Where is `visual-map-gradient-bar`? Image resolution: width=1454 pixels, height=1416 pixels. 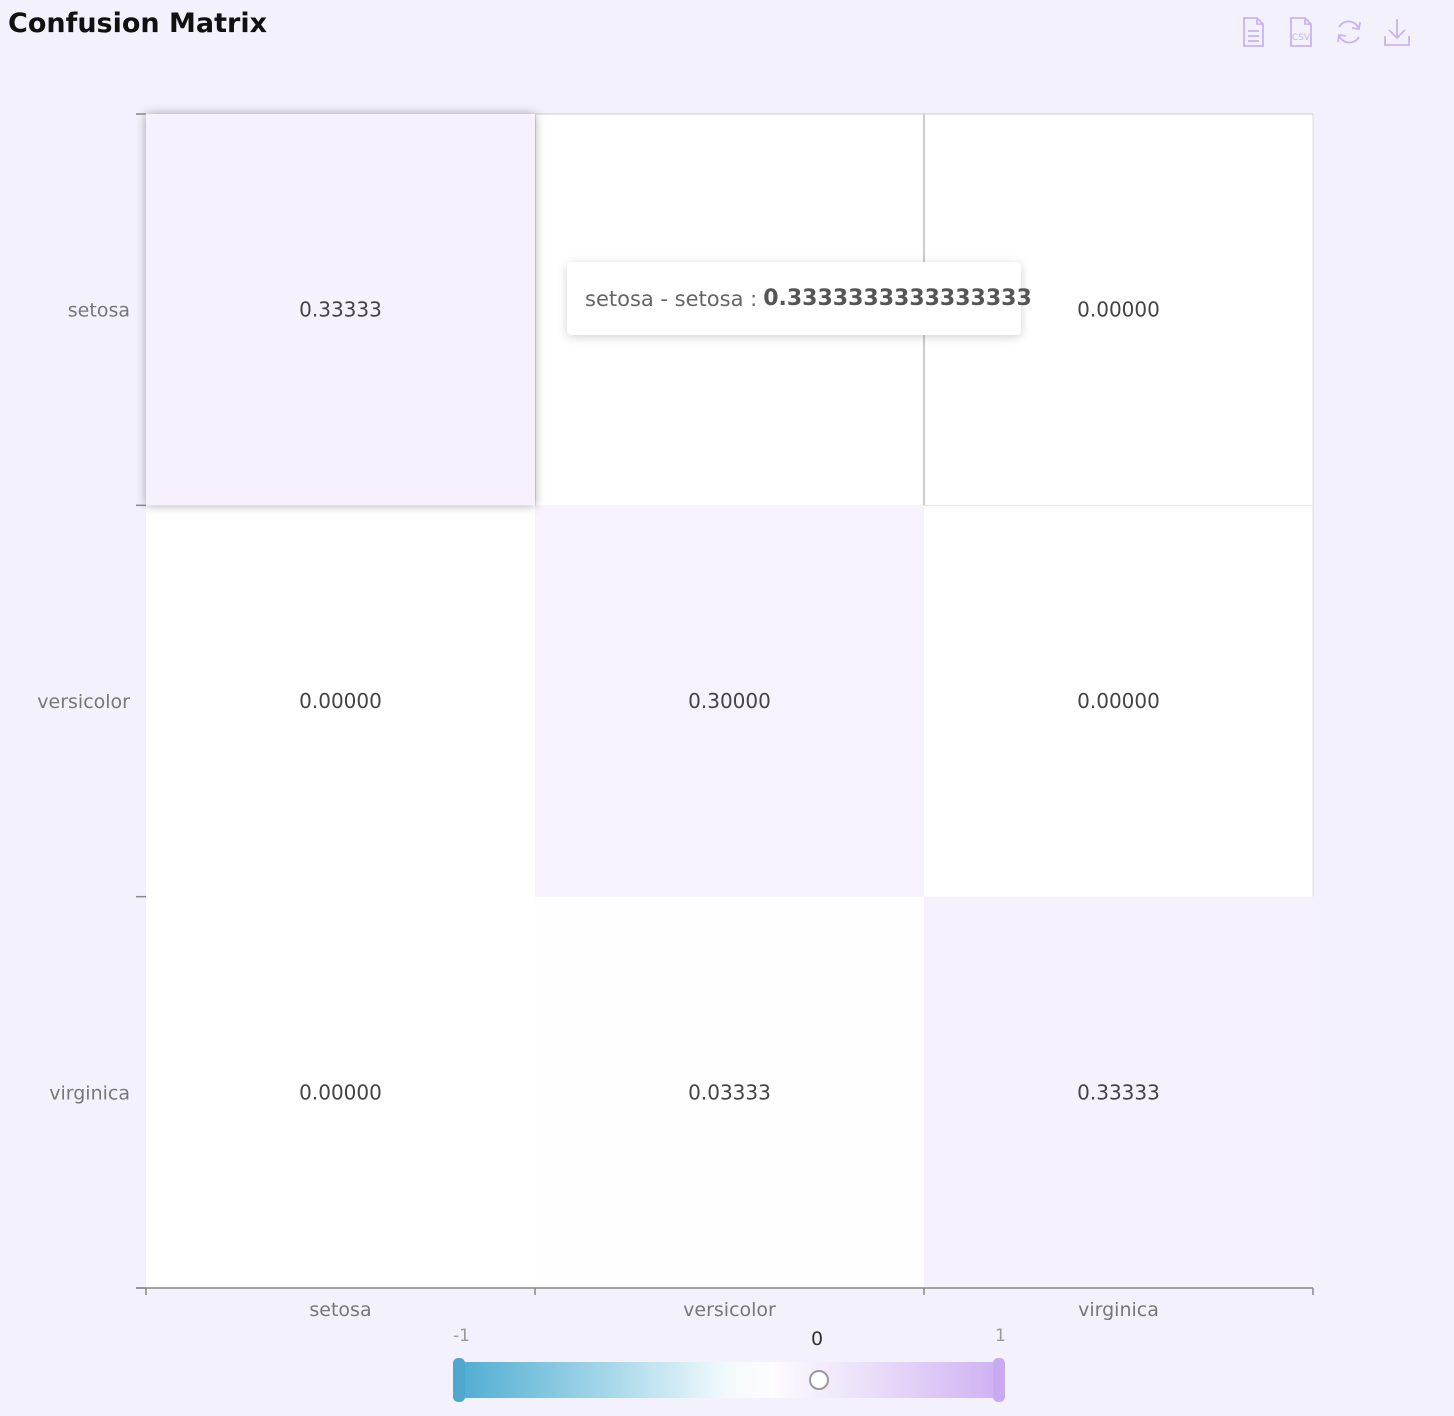
visual-map-gradient-bar is located at coordinates (729, 1380).